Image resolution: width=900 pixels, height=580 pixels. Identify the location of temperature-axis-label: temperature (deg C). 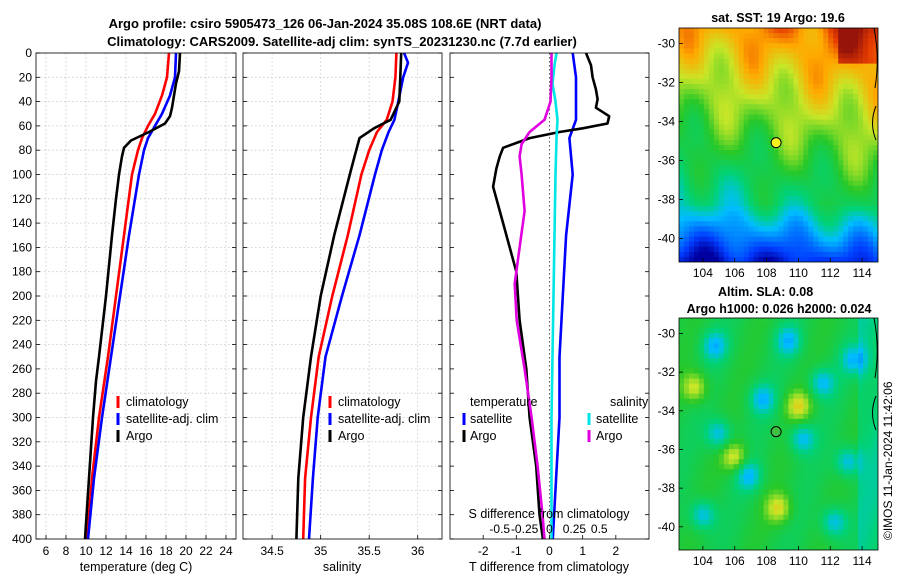
(136, 567).